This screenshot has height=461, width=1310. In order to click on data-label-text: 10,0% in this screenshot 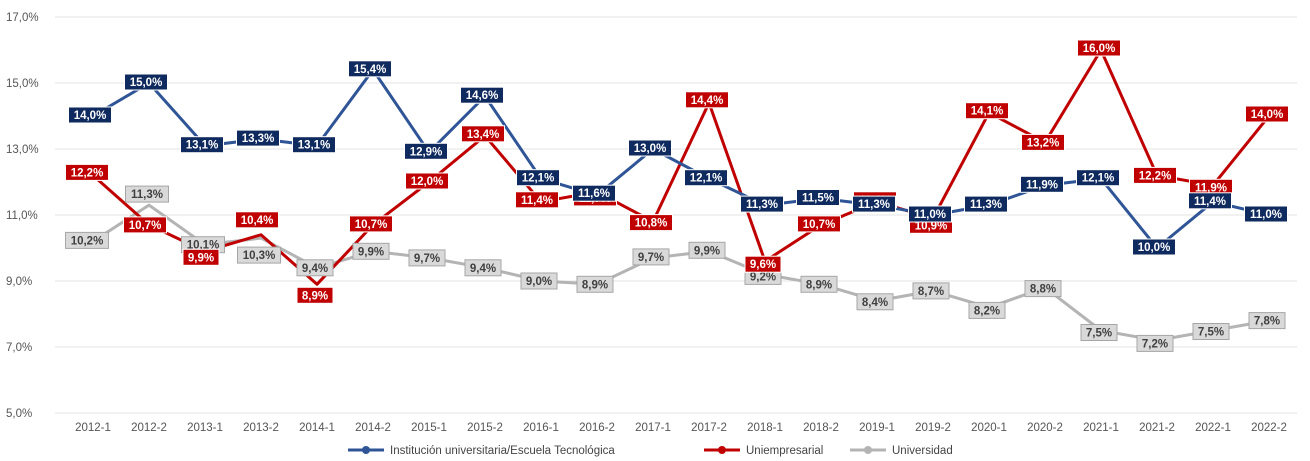, I will do `click(1154, 248)`.